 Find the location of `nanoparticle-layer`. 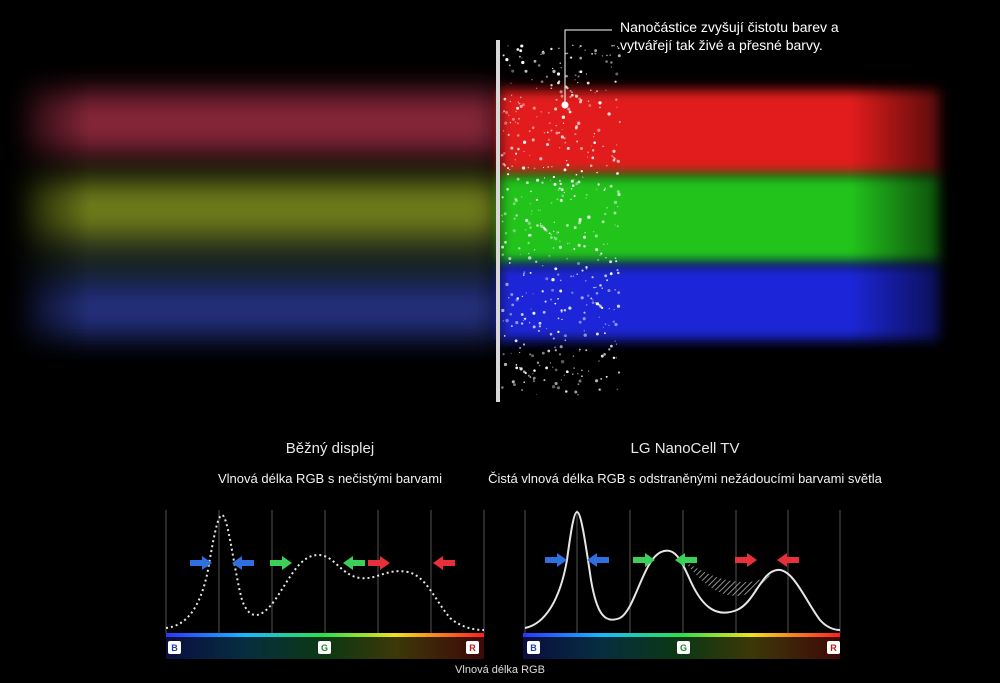

nanoparticle-layer is located at coordinates (560, 220).